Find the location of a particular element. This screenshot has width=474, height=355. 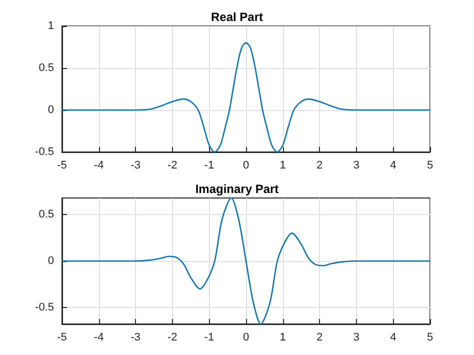

chart-title: Imaginary Part is located at coordinates (237, 189).